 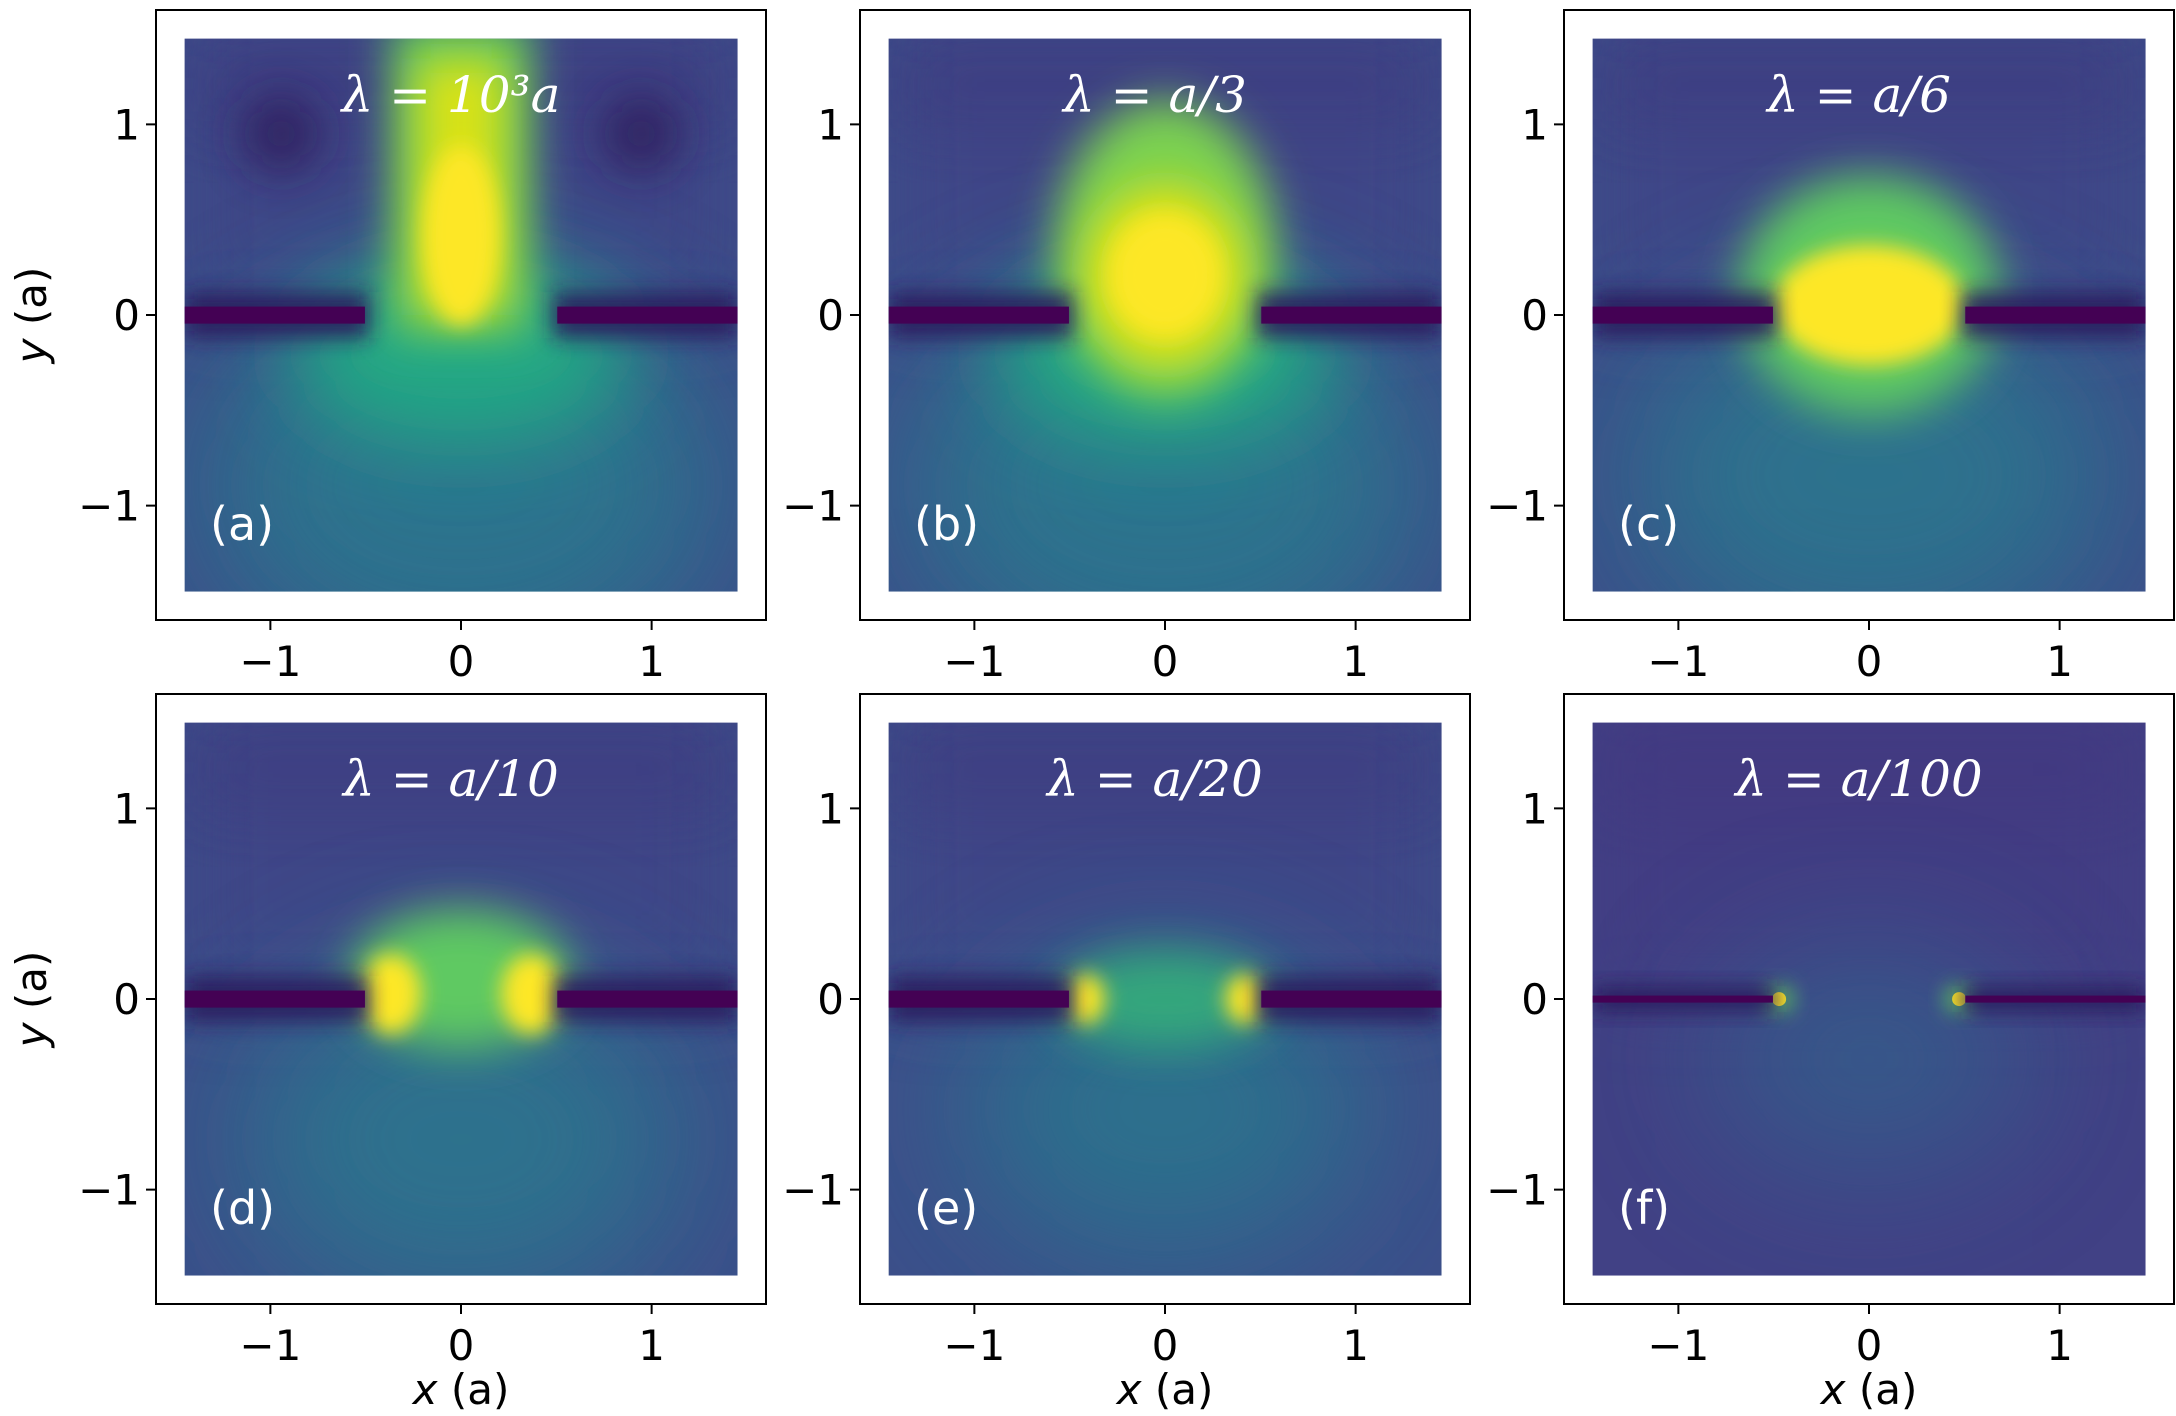 I want to click on panel-title: λ = a/3, so click(x=1154, y=95).